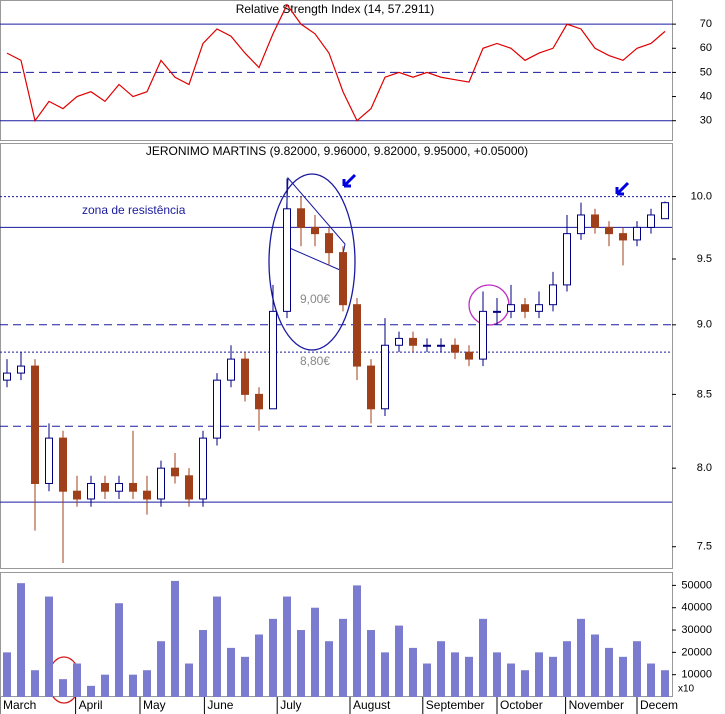  Describe the element at coordinates (706, 72) in the screenshot. I see `y-tick-label: 50` at that location.